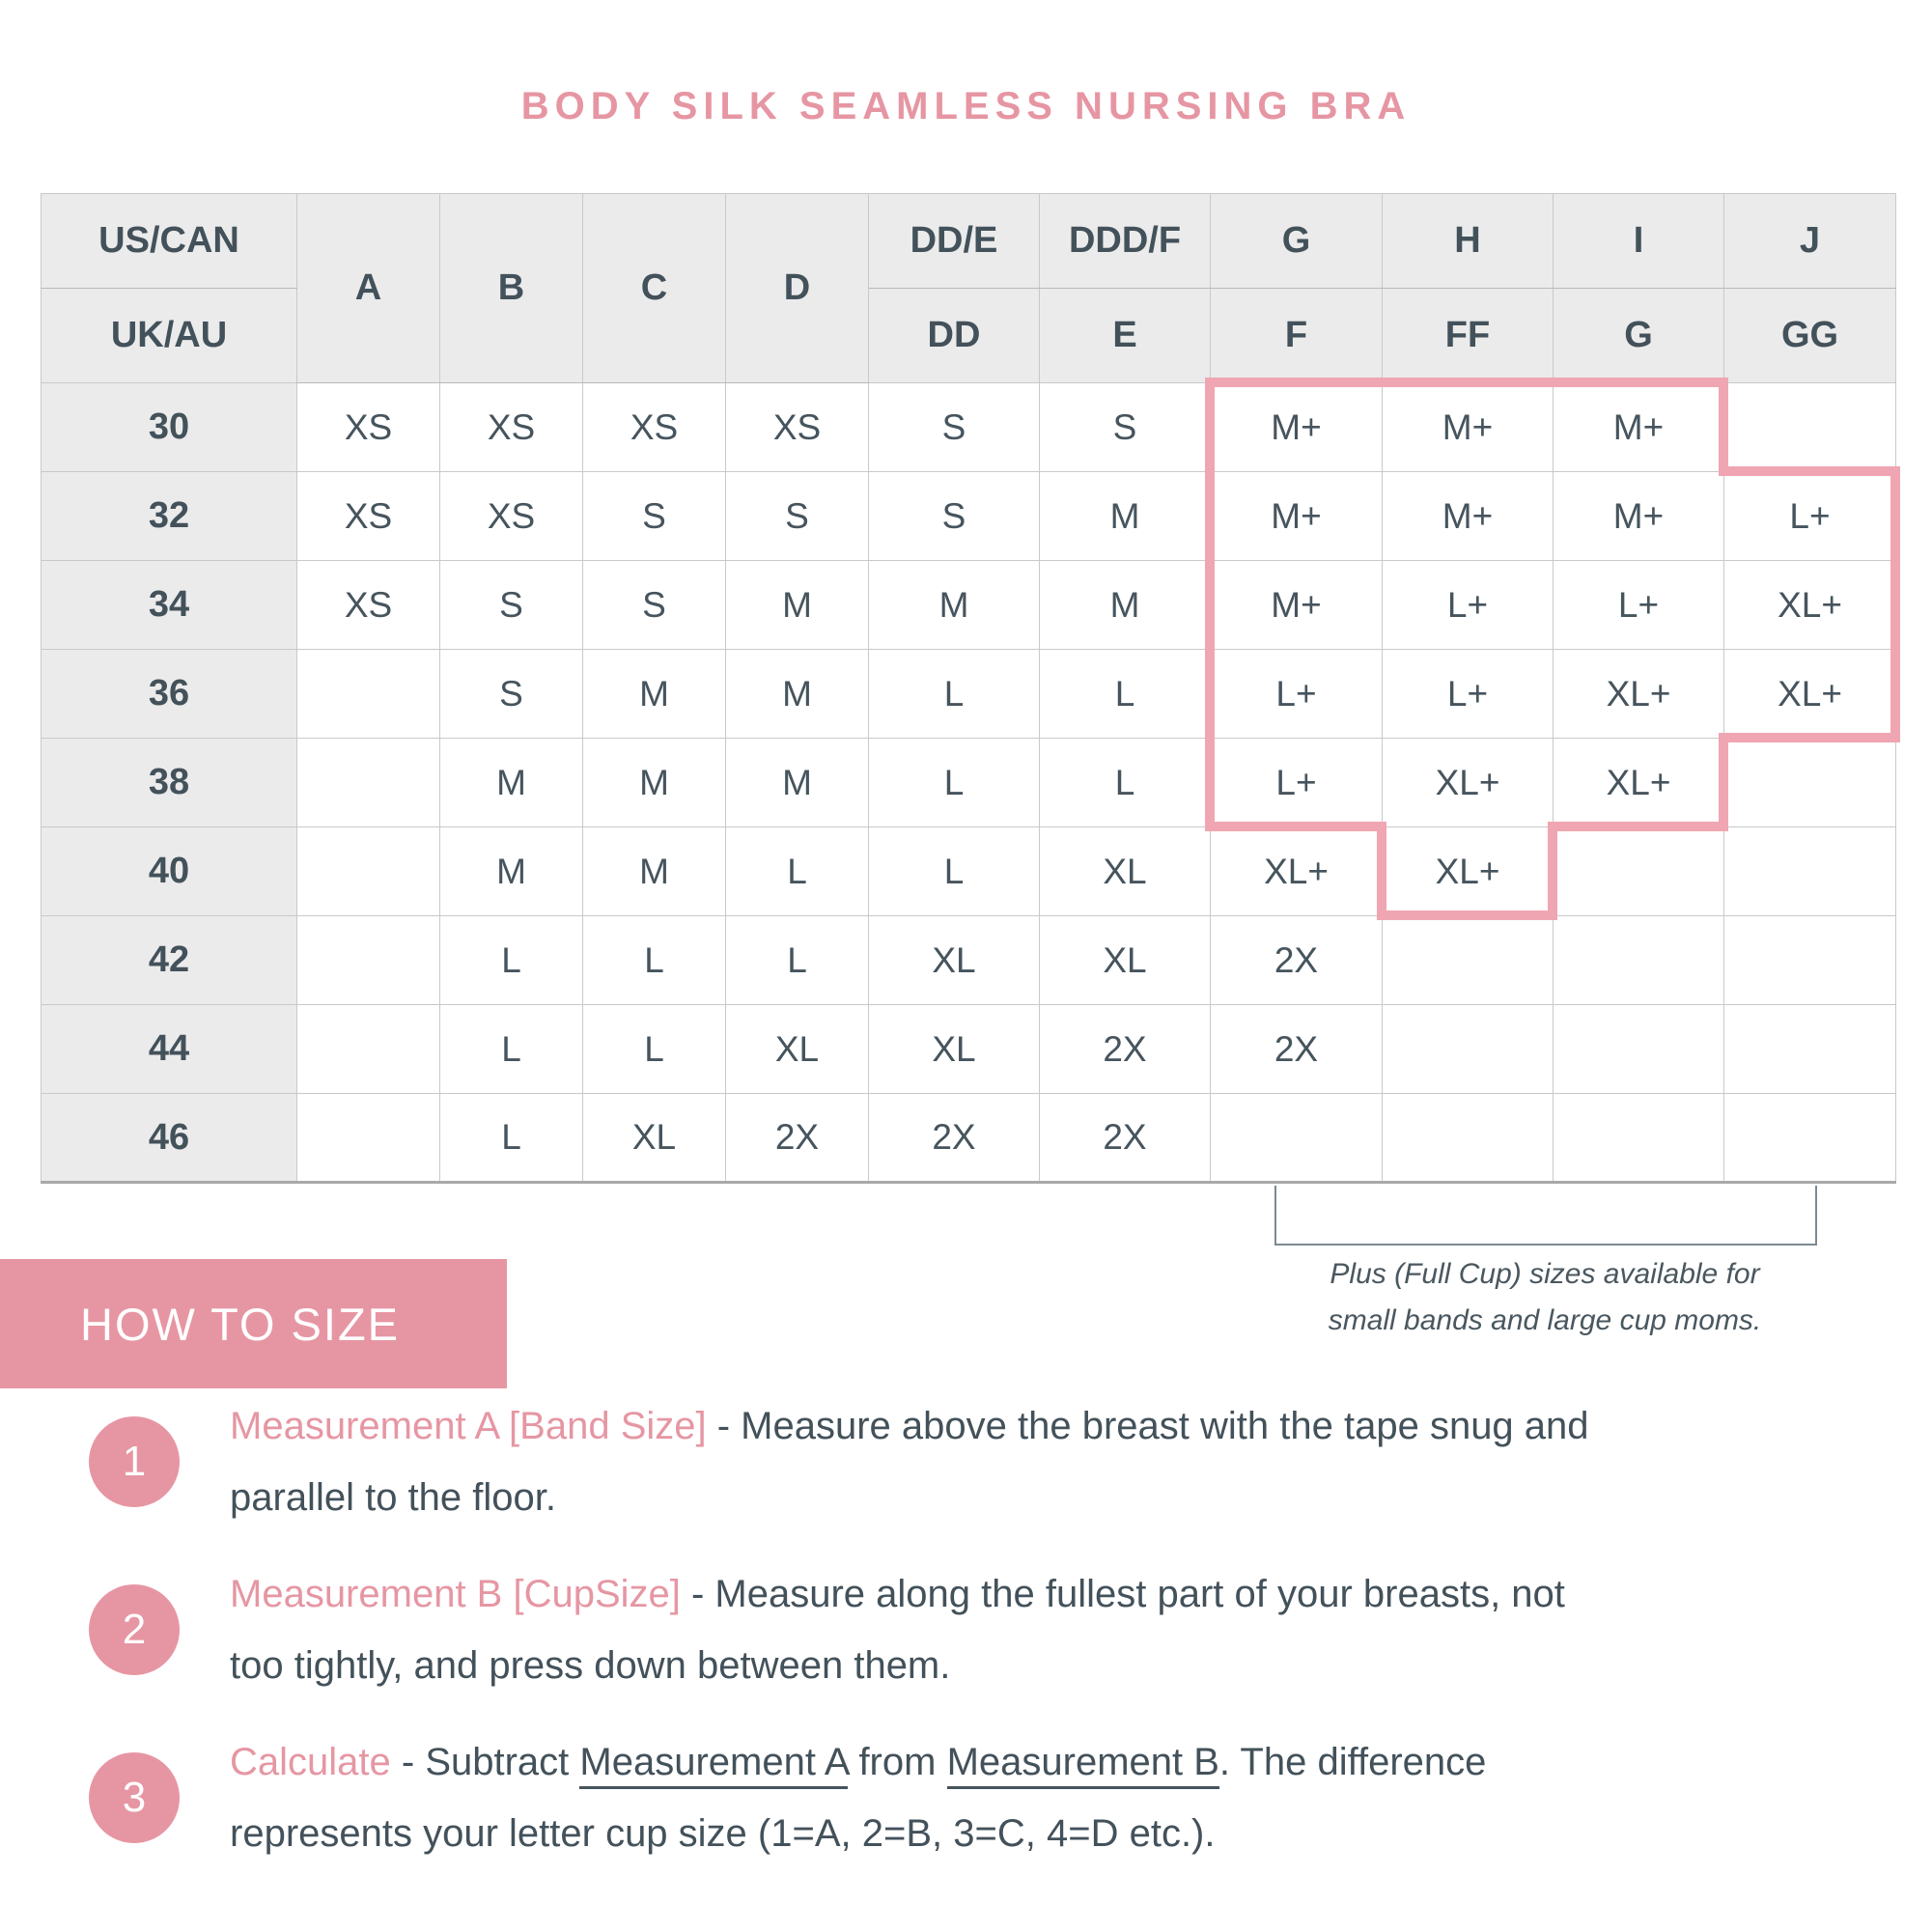 The image size is (1932, 1932). I want to click on cup-col-header-h: H, so click(1468, 241).